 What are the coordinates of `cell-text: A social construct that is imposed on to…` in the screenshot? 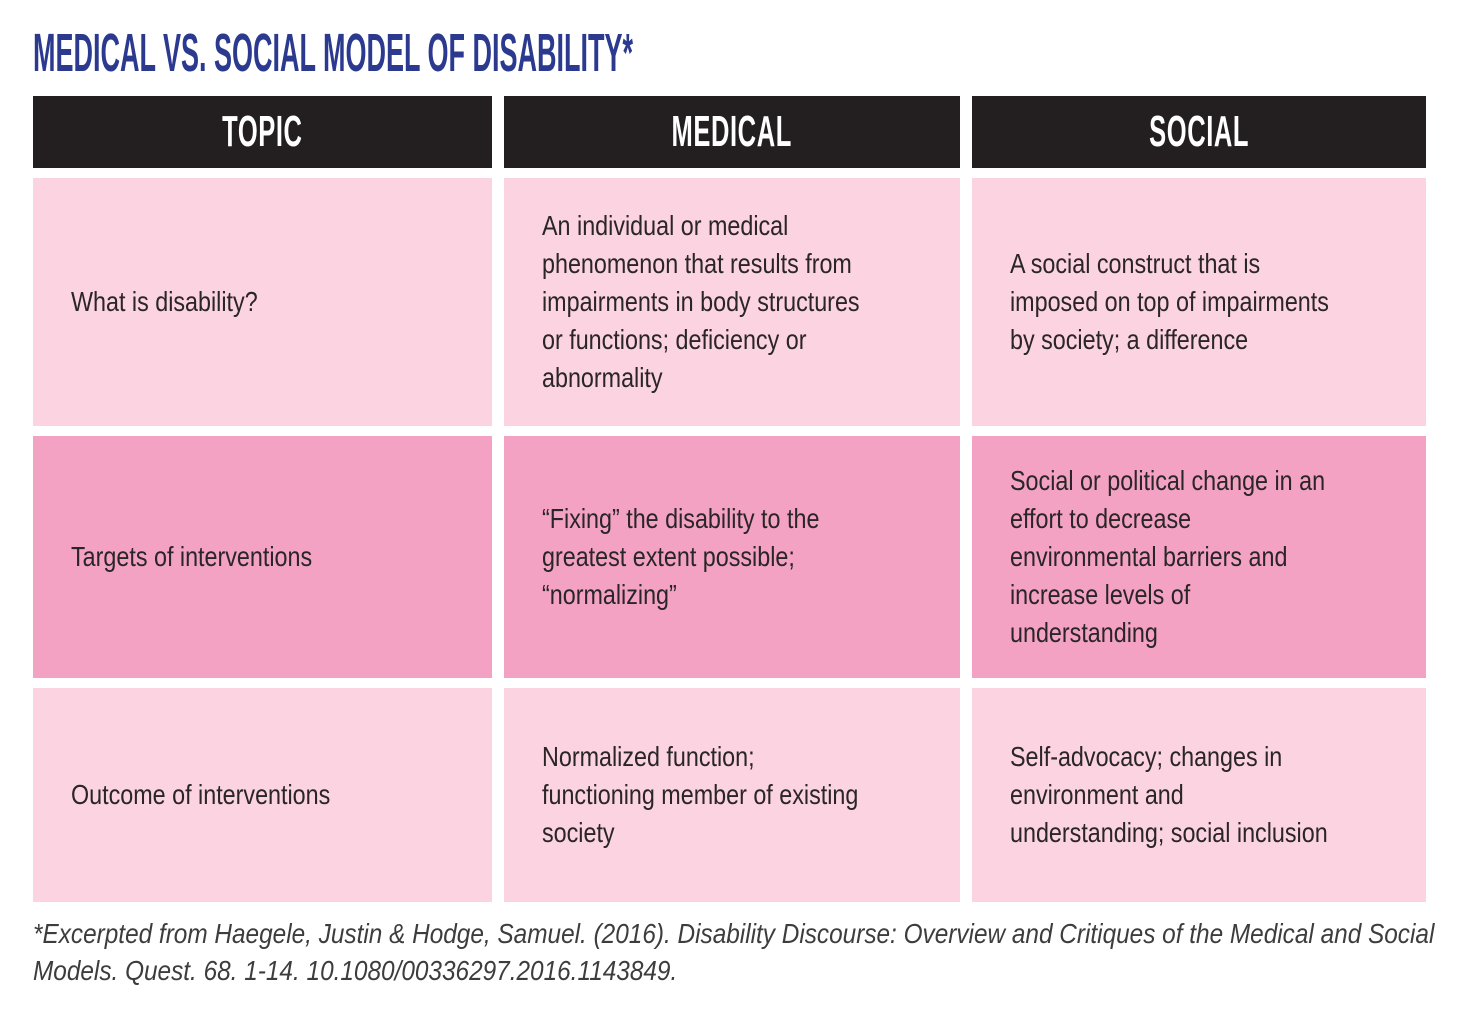 It's located at (1169, 301).